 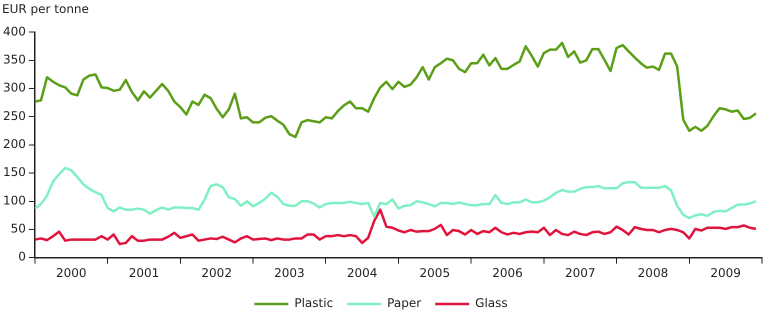 I want to click on x-tick-label: 2000, so click(x=71, y=273).